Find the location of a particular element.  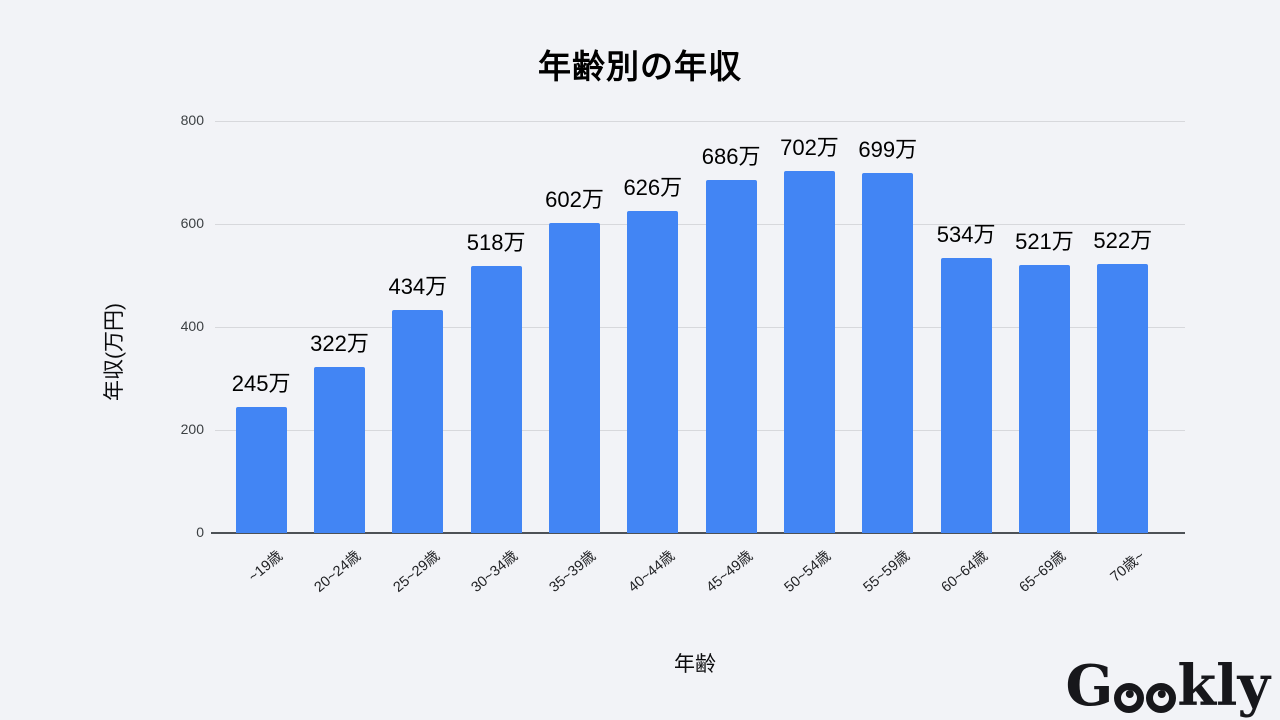

x-tick-label: 35~39歳 is located at coordinates (573, 572).